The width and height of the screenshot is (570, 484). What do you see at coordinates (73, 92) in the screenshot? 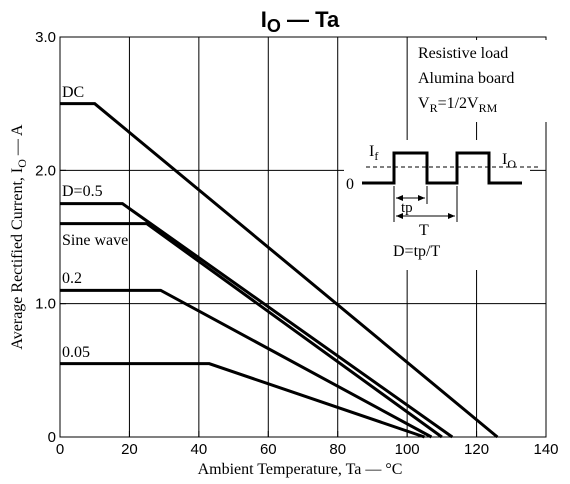
I see `series-label-dc: DC` at bounding box center [73, 92].